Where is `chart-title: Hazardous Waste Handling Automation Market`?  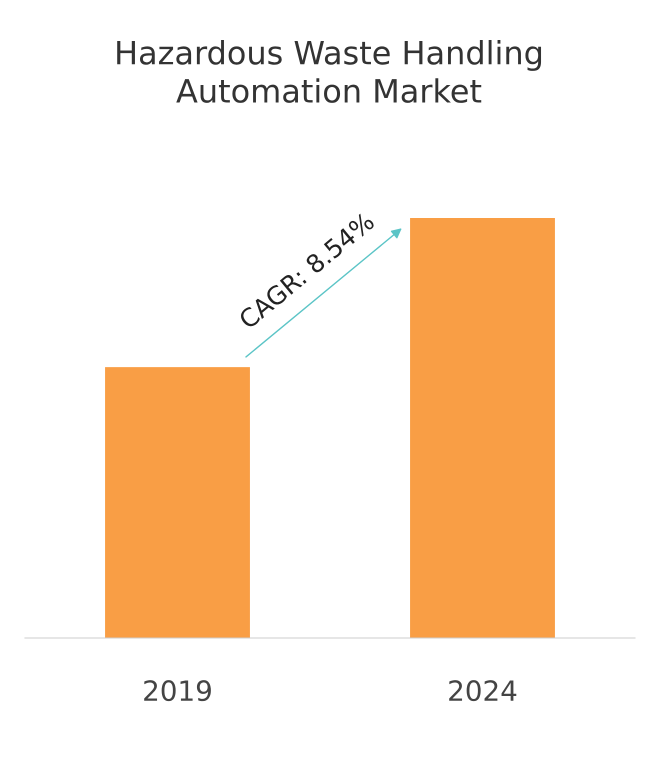
chart-title: Hazardous Waste Handling Automation Market is located at coordinates (329, 71).